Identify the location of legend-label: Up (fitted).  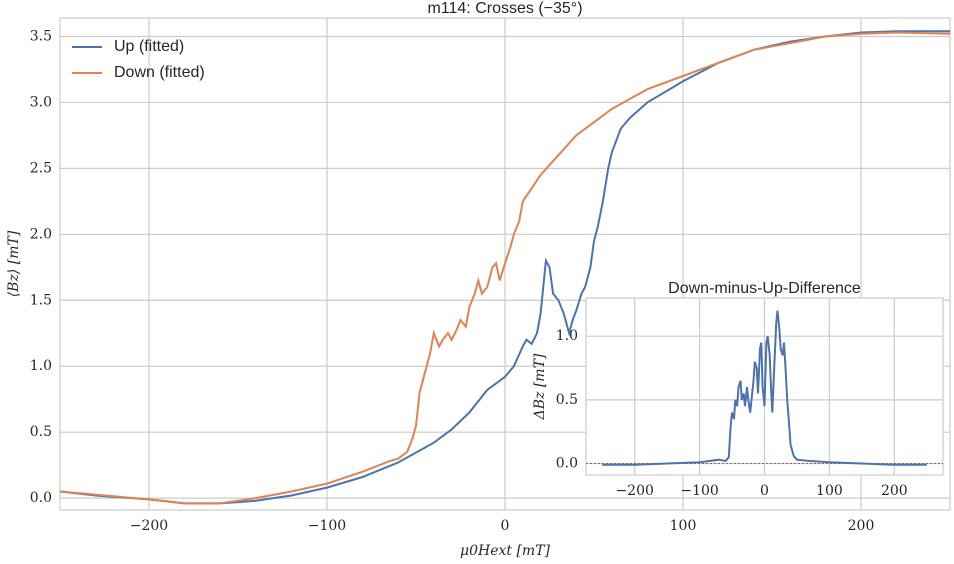
(149, 46).